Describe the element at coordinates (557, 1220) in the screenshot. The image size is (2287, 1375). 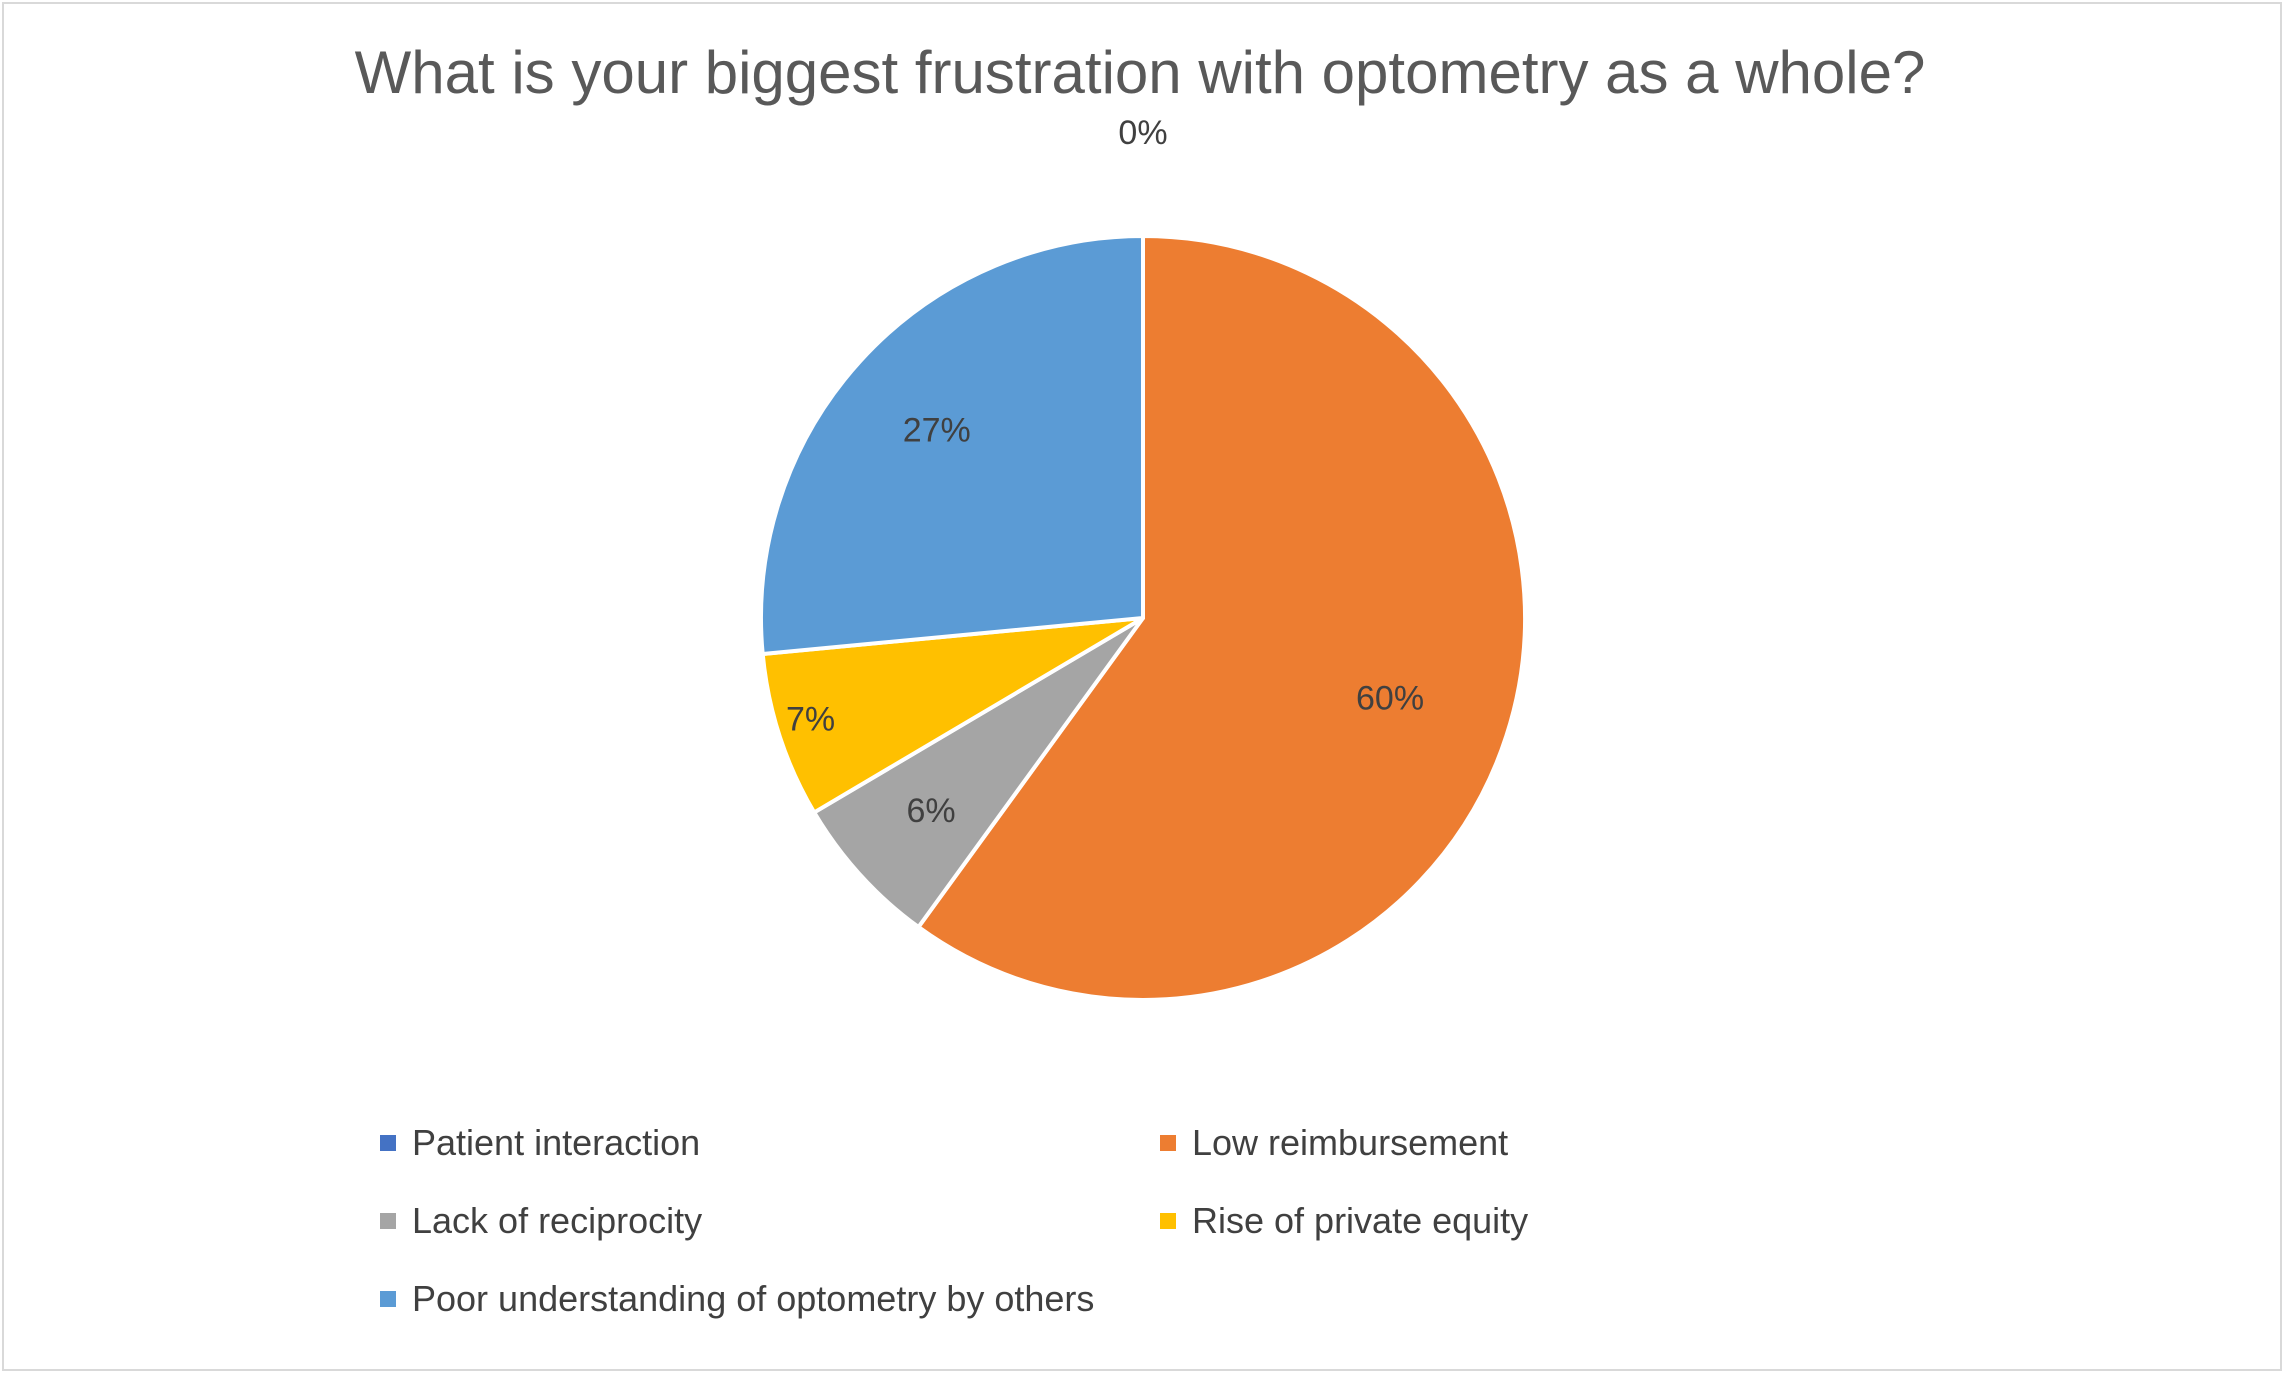
I see `legend-label: Lack of reciprocity` at that location.